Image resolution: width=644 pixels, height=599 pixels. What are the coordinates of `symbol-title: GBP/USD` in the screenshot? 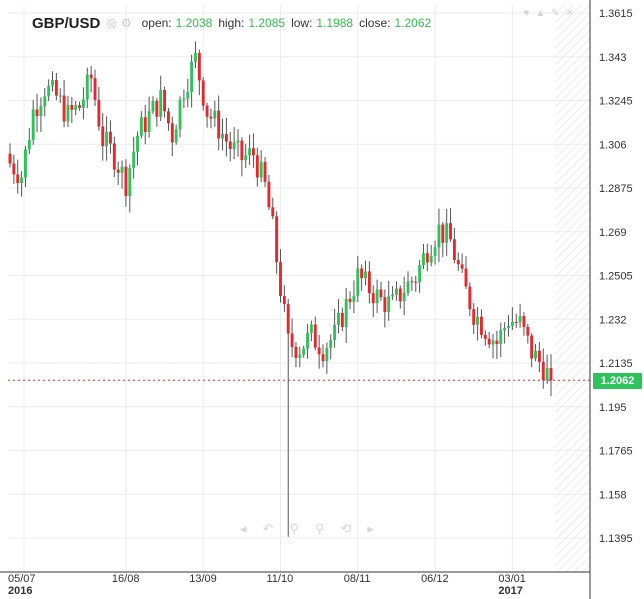 It's located at (66, 23).